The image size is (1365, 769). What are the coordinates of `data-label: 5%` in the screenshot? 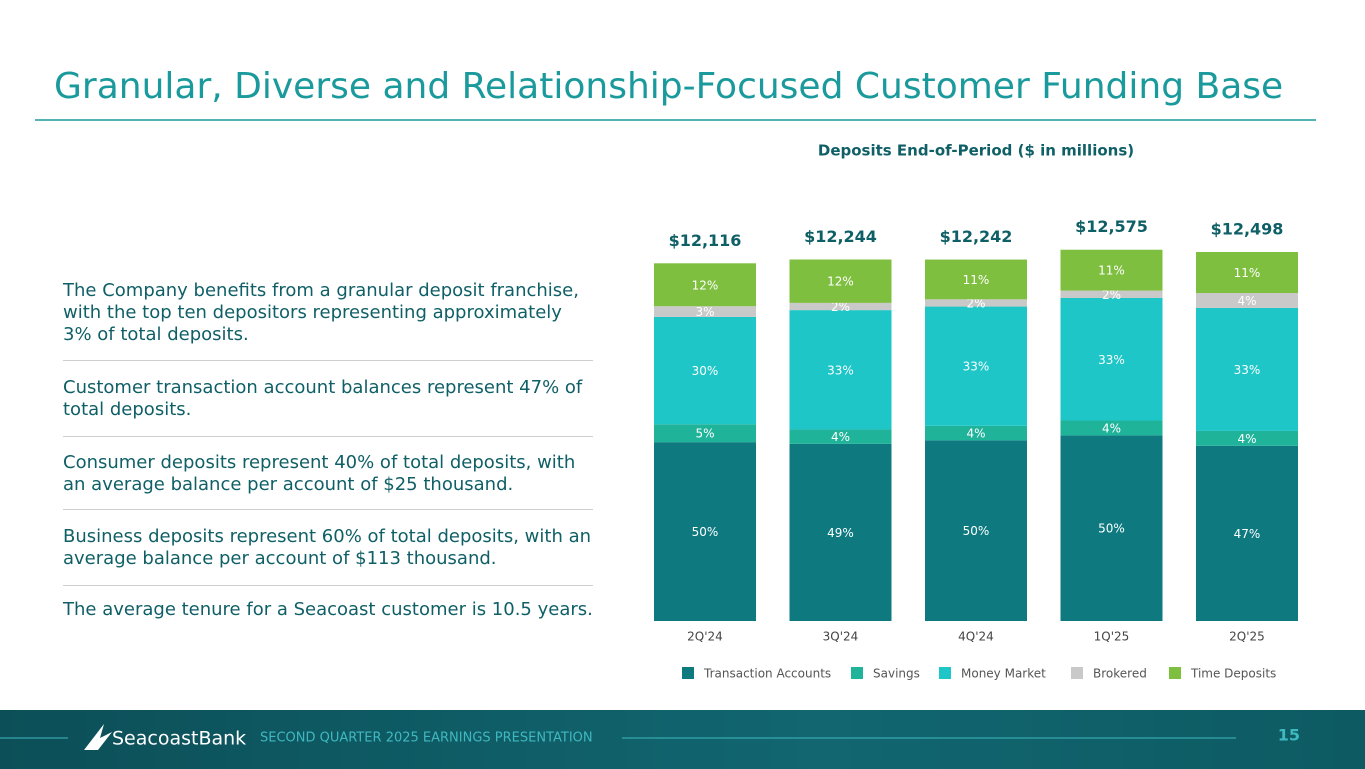 It's located at (704, 434).